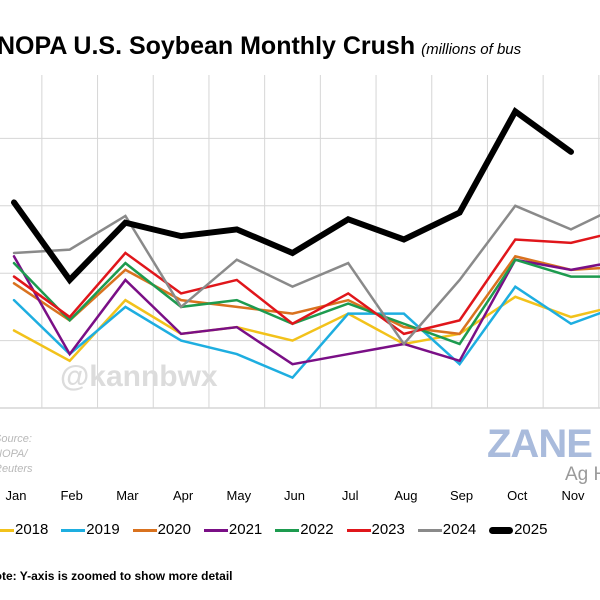 The image size is (600, 600). What do you see at coordinates (71, 495) in the screenshot?
I see `x-tick-label: Feb` at bounding box center [71, 495].